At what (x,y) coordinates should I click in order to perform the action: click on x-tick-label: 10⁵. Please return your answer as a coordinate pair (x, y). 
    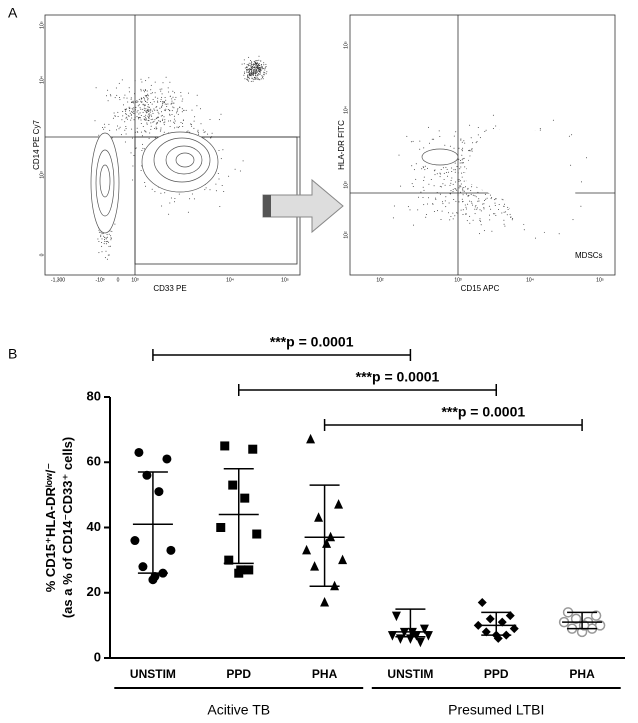
    Looking at the image, I should click on (600, 280).